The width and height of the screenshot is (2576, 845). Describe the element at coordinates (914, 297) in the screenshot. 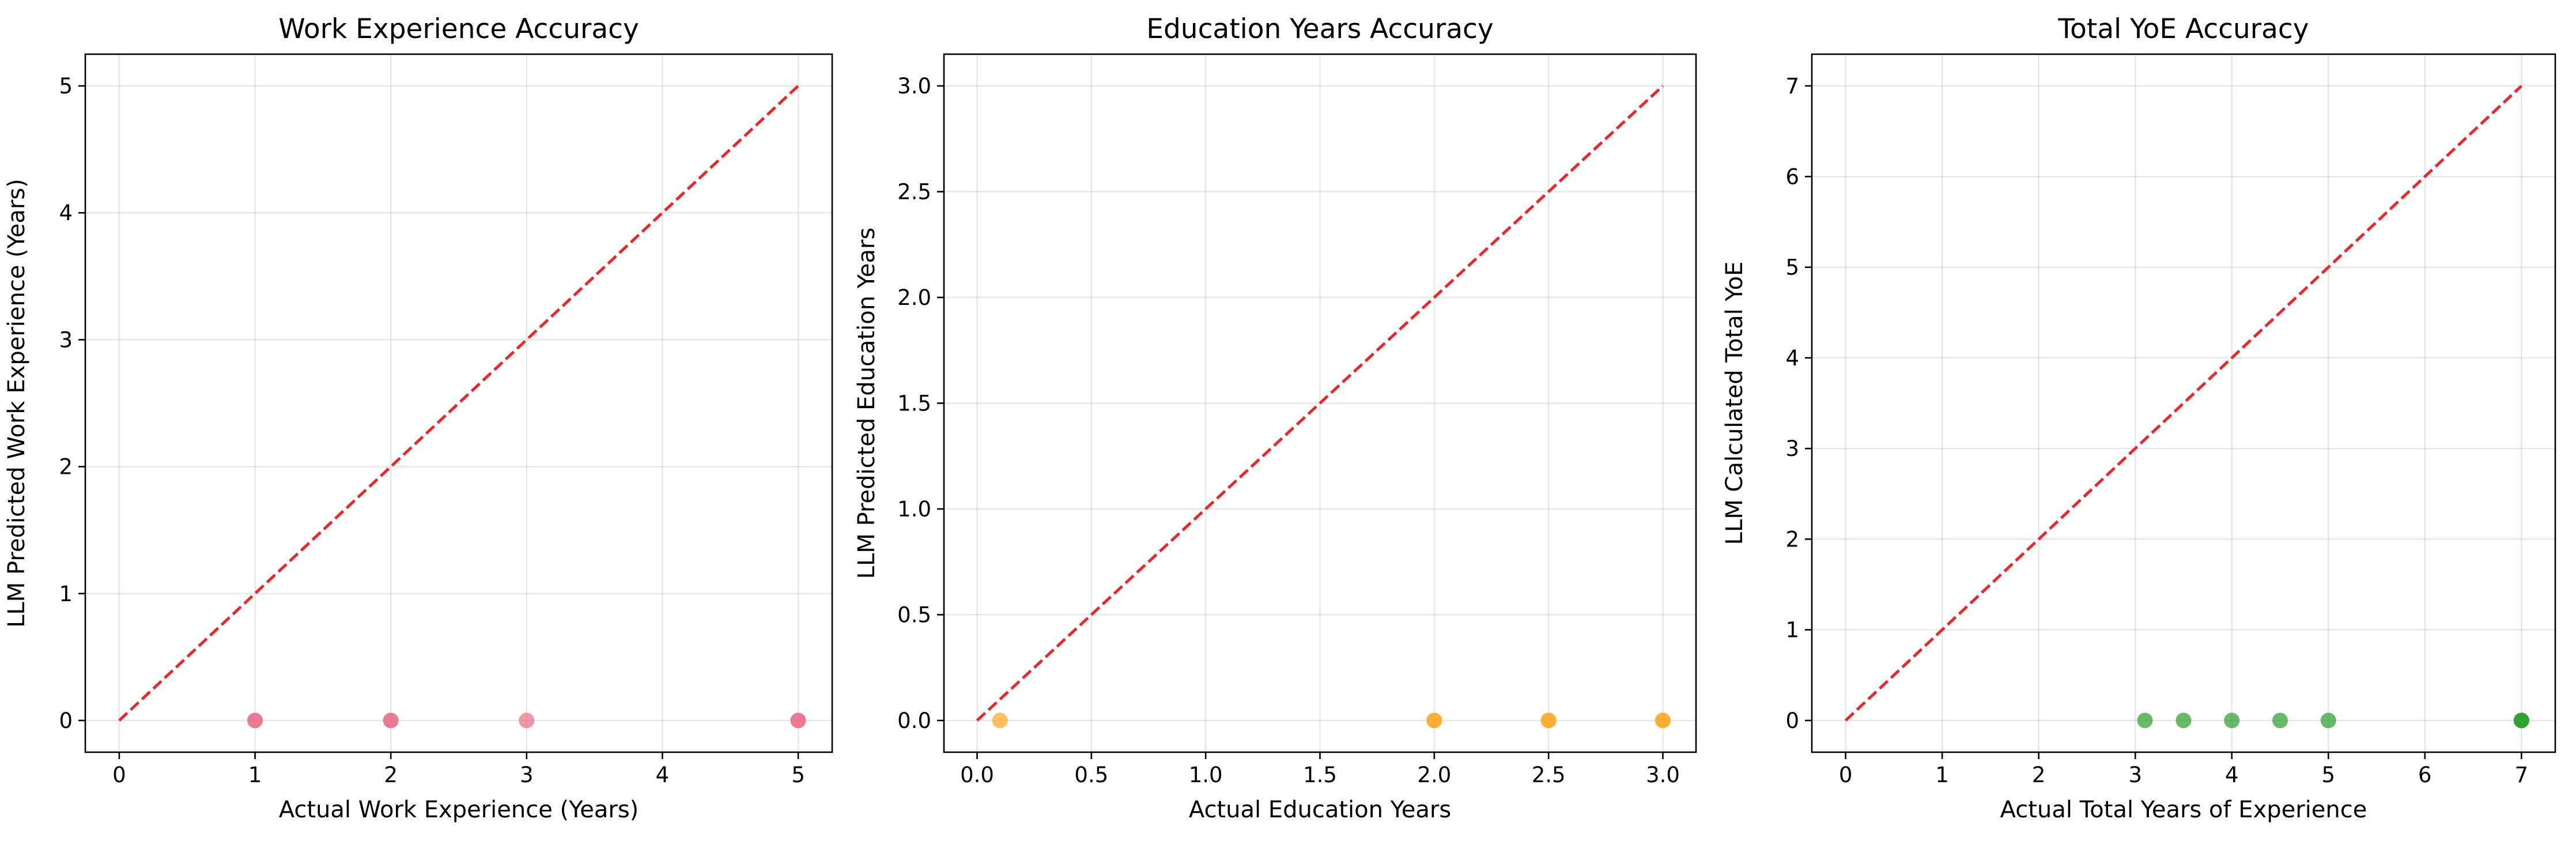

I see `y-tick-label: 2.0` at that location.